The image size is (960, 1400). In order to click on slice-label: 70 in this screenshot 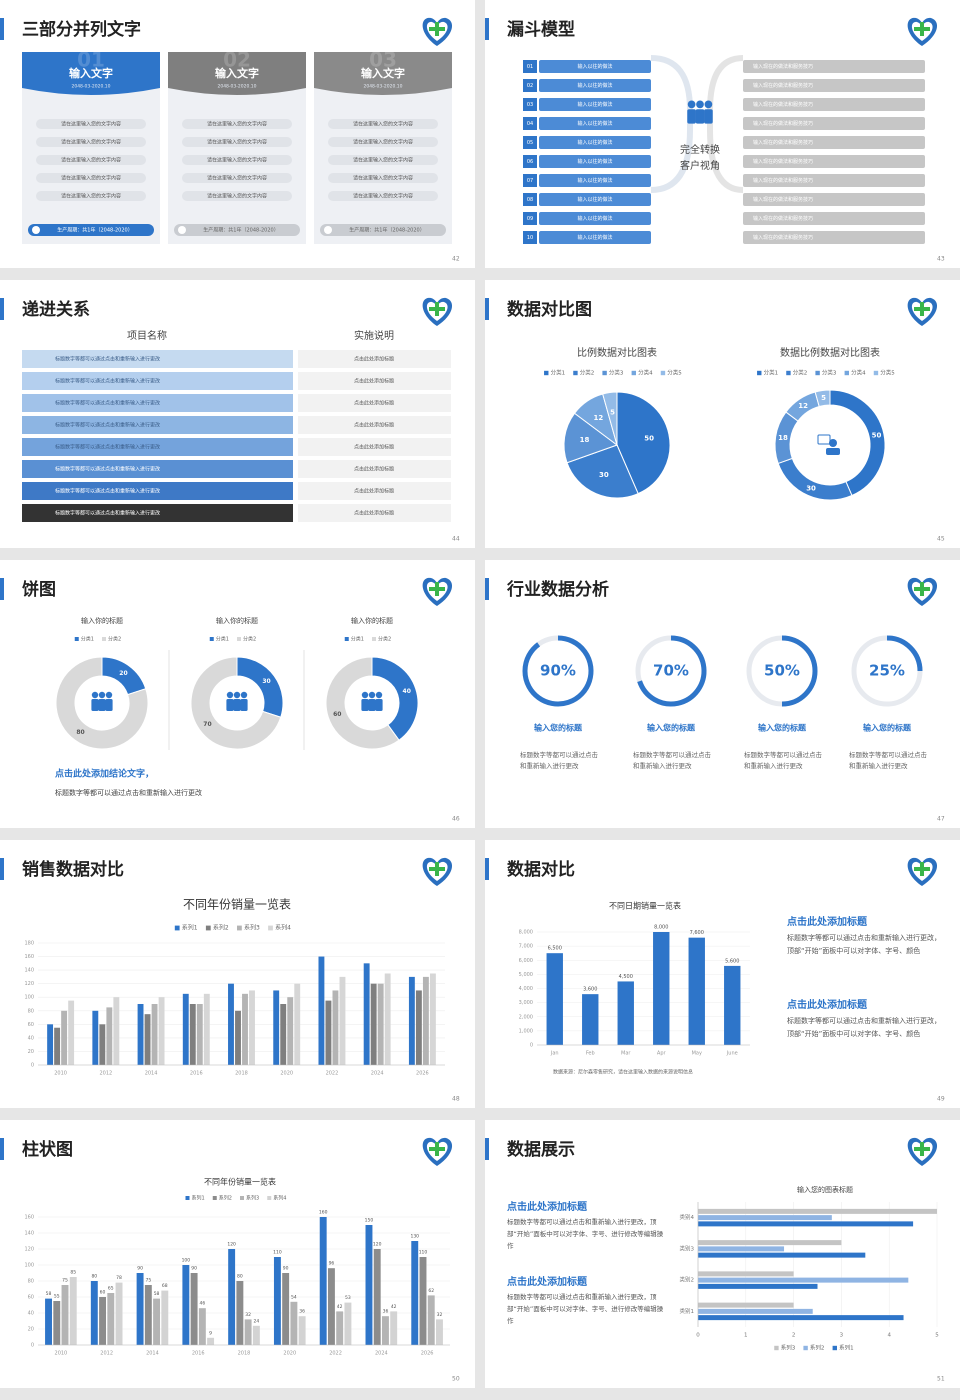, I will do `click(207, 724)`.